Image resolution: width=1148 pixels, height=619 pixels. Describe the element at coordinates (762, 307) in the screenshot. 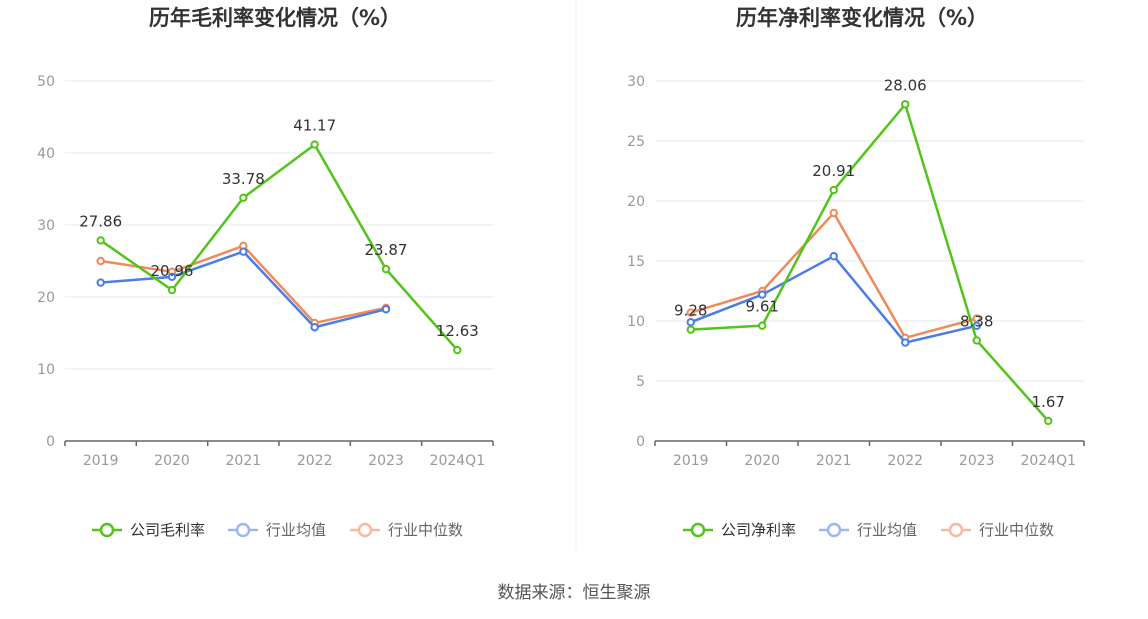

I see `data-label: 9.61` at that location.